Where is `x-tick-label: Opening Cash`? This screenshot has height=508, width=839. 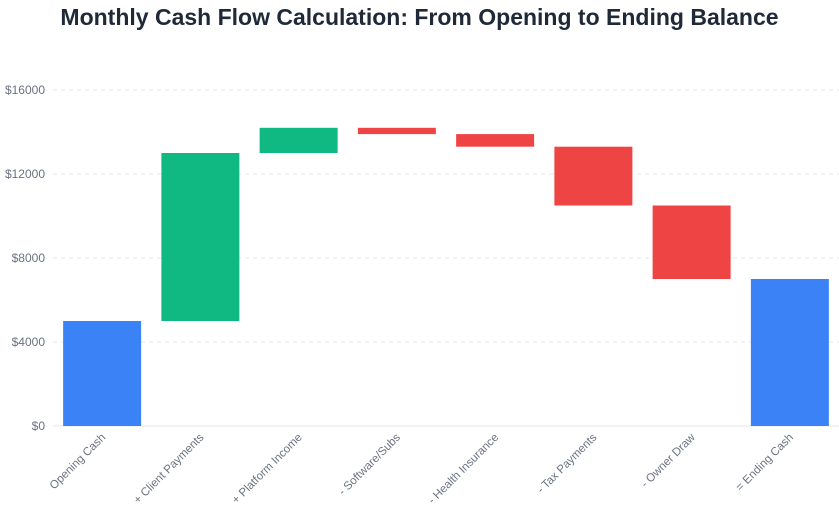
x-tick-label: Opening Cash is located at coordinates (78, 462).